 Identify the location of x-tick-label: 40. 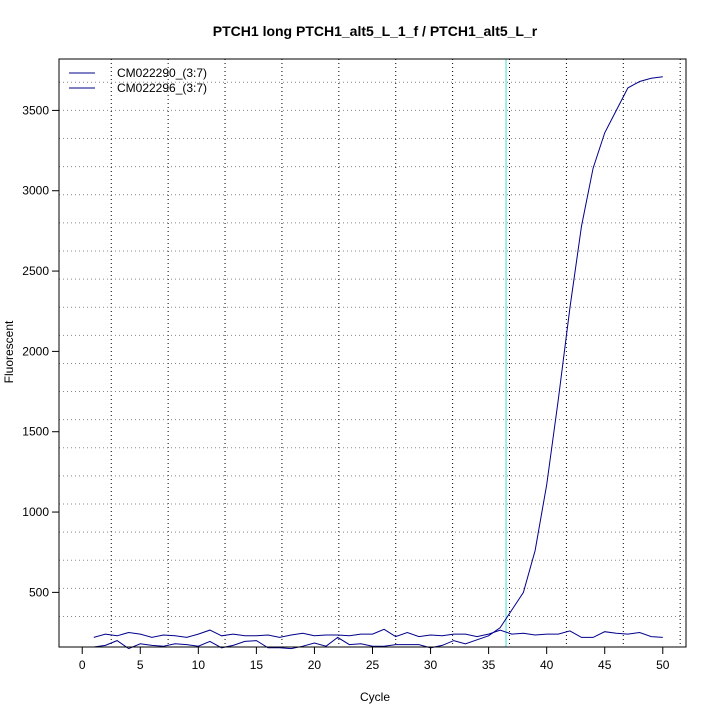
(547, 665).